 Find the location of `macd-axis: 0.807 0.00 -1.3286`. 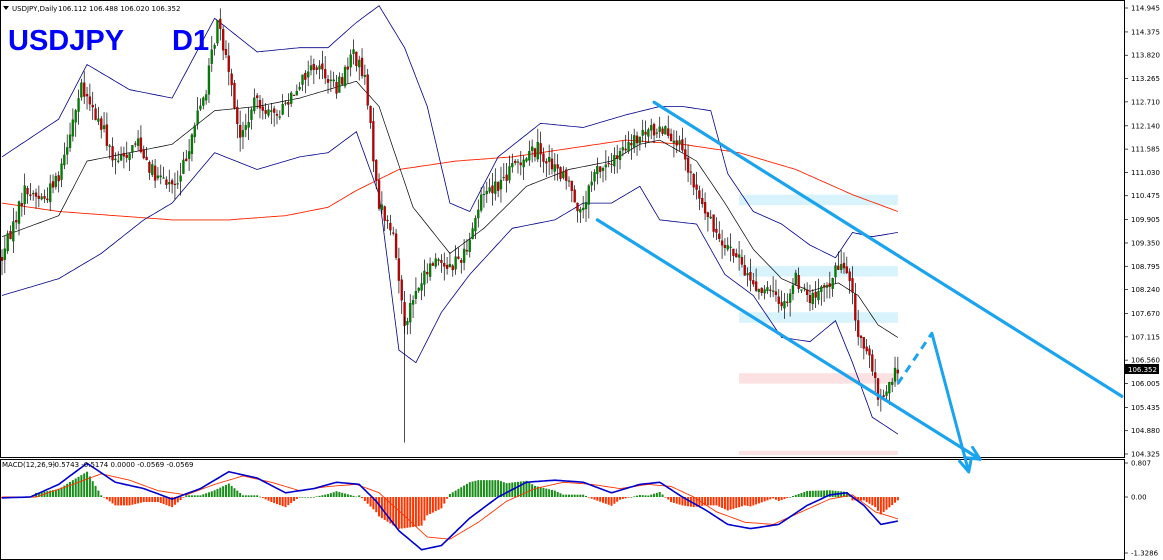

macd-axis: 0.807 0.00 -1.3286 is located at coordinates (1141, 509).